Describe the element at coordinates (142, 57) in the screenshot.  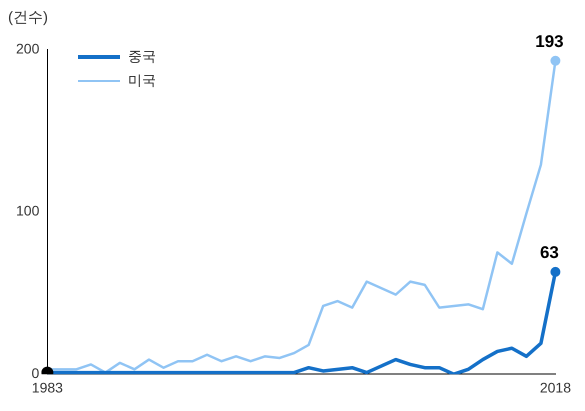
I see `legend-label: 중국` at that location.